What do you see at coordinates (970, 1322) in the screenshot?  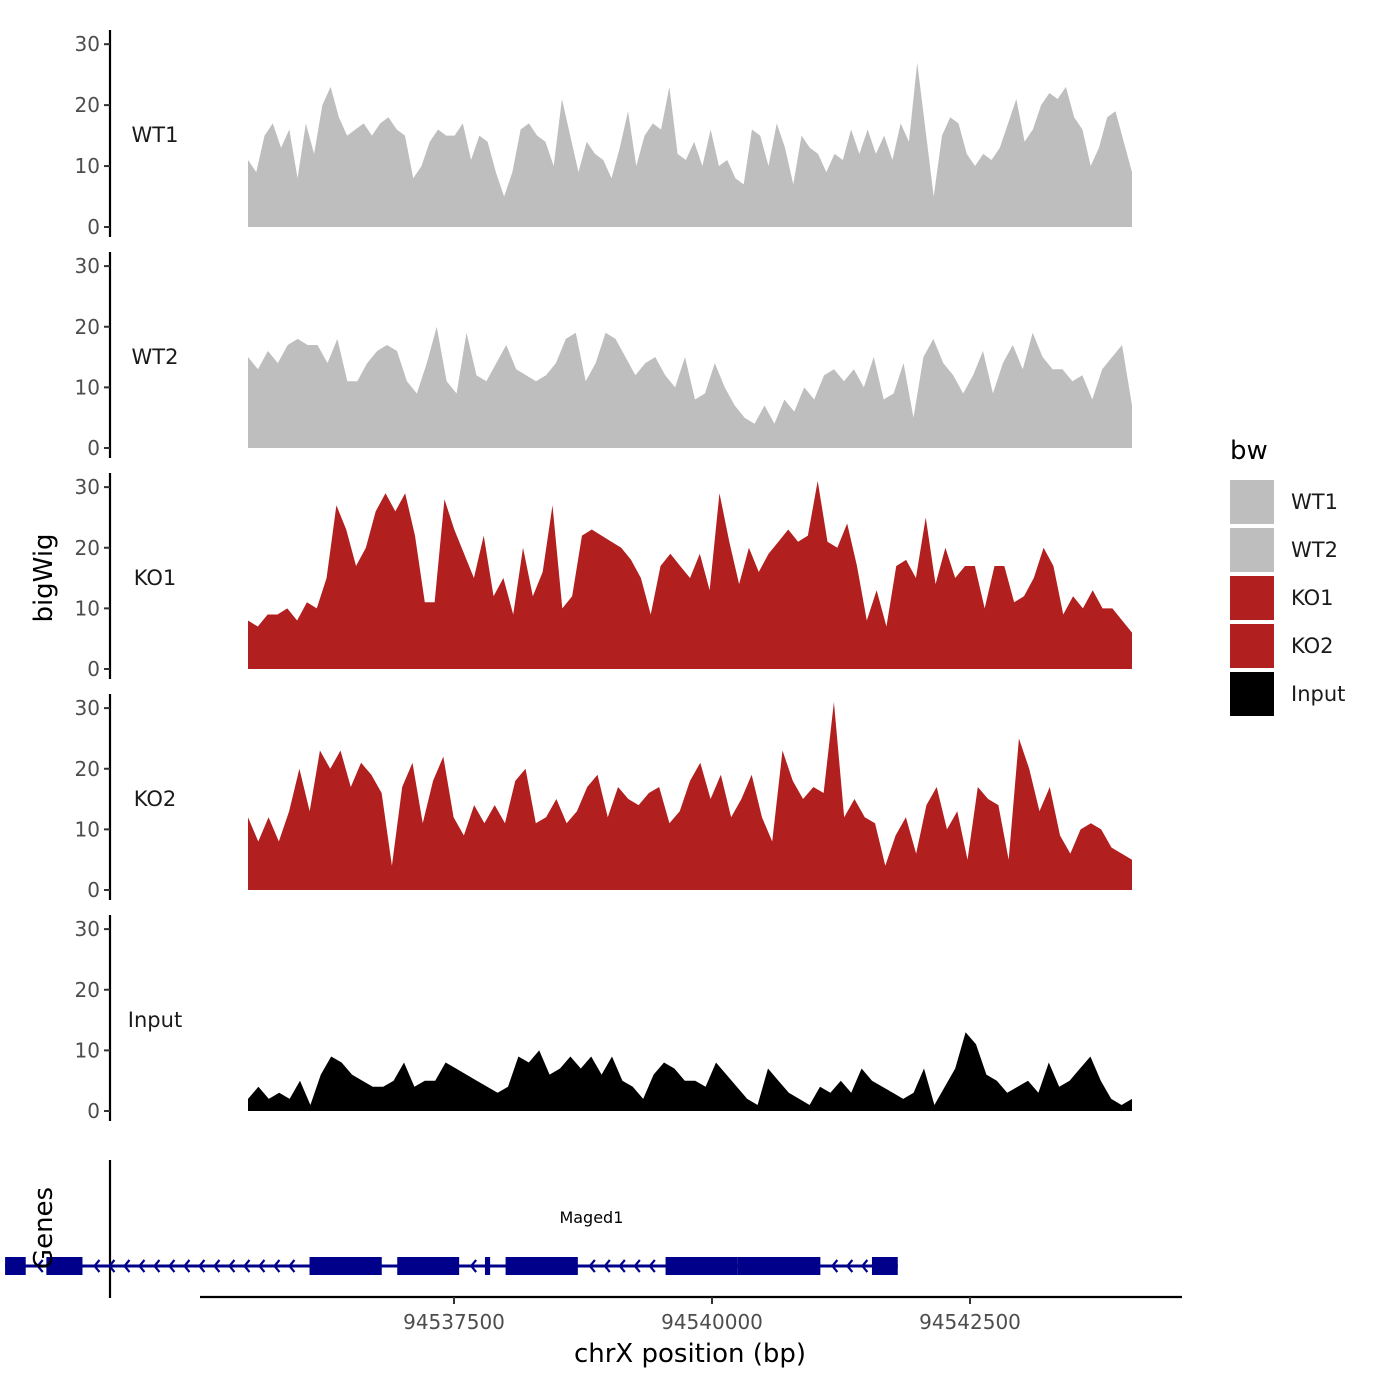 I see `x-tick-label: 94542500` at bounding box center [970, 1322].